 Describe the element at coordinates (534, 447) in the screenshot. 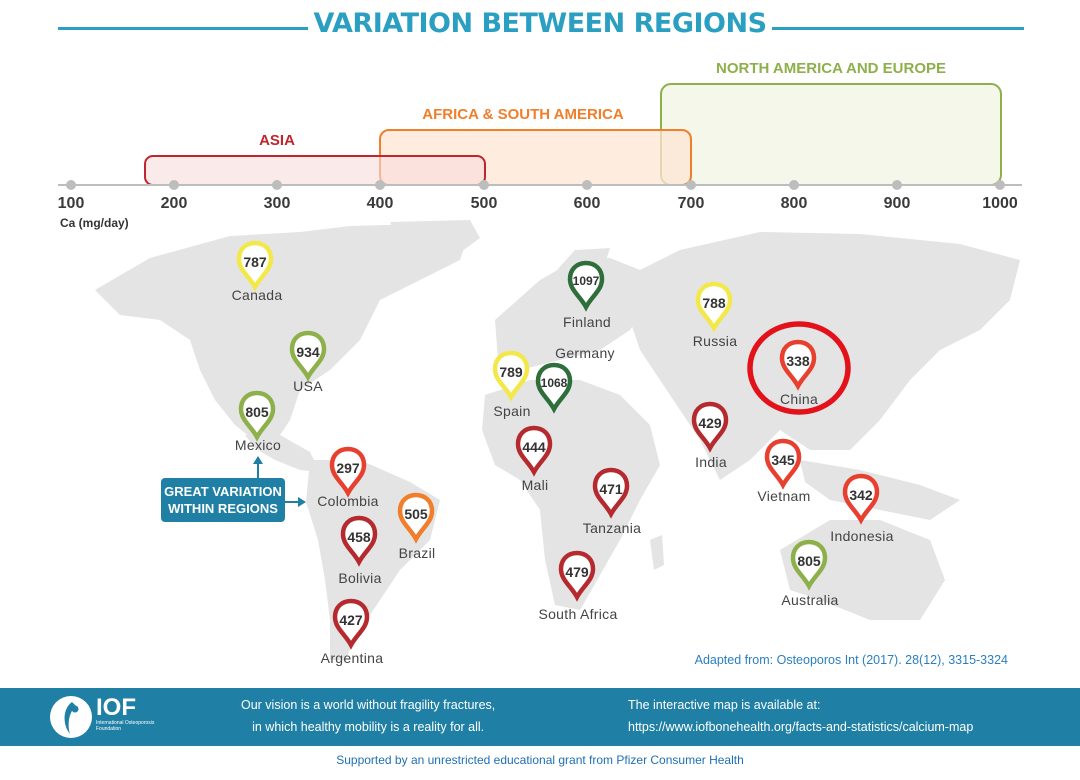

I see `pin-value-mali: 444` at that location.